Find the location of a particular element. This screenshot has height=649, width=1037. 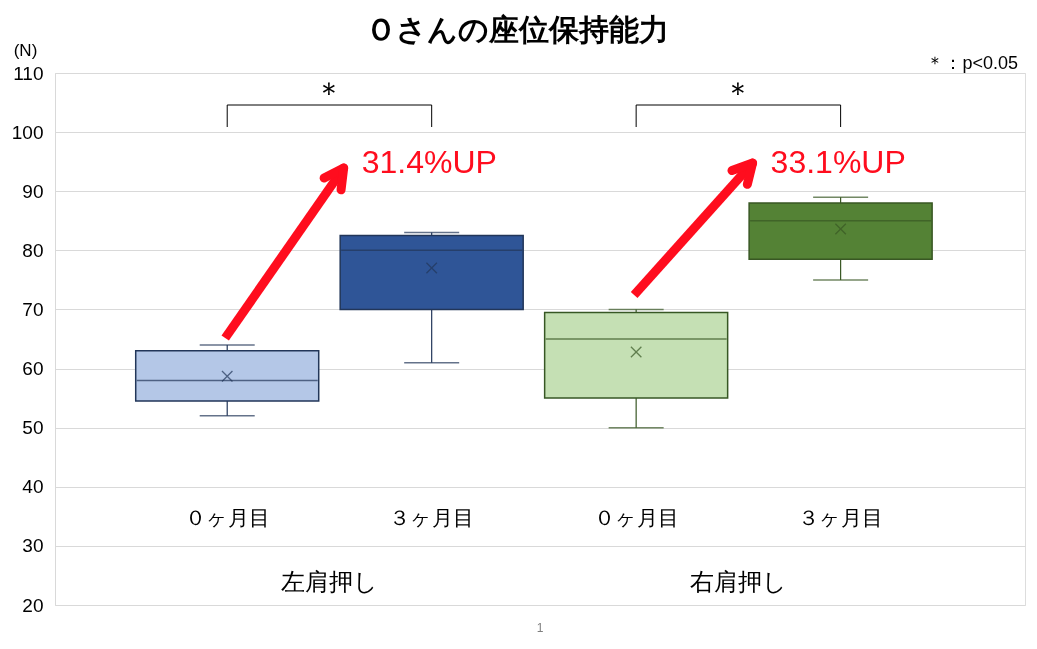

y-tick-label: 90 is located at coordinates (33, 191).